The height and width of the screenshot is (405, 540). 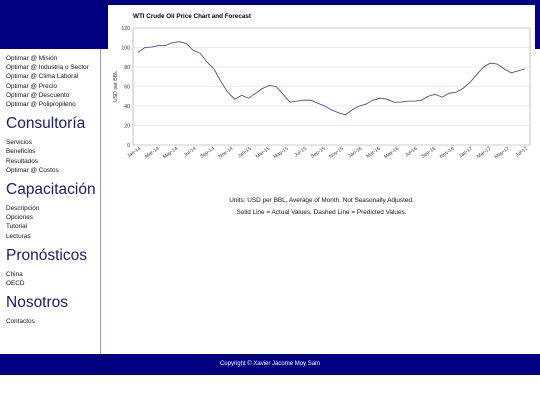 I want to click on sidebar-link: China, so click(x=14, y=274).